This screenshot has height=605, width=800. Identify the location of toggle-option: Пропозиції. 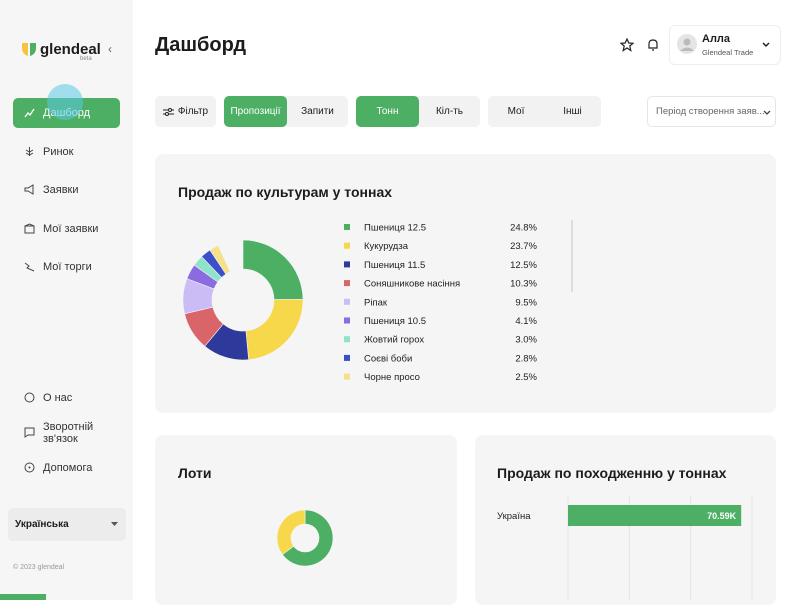
(255, 111).